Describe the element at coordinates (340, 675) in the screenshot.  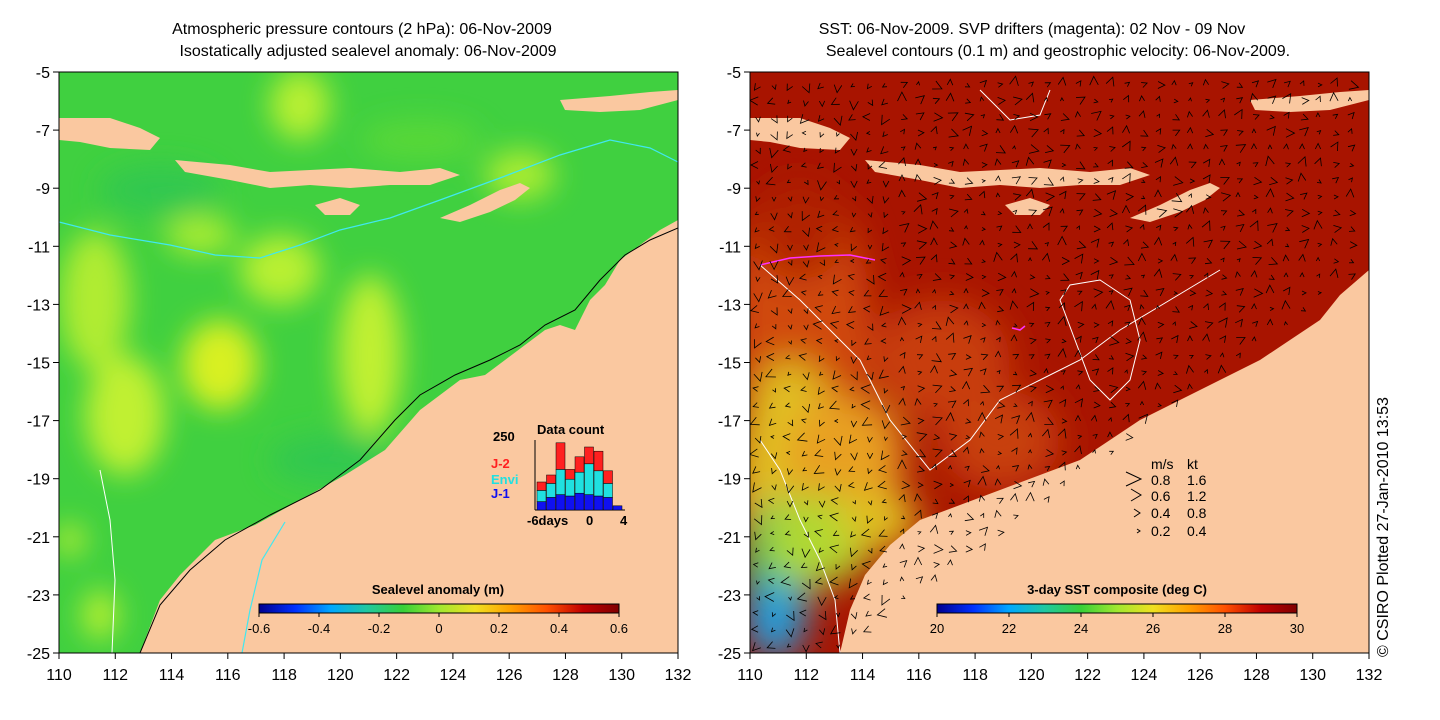
I see `left-x-tick-label: 120` at that location.